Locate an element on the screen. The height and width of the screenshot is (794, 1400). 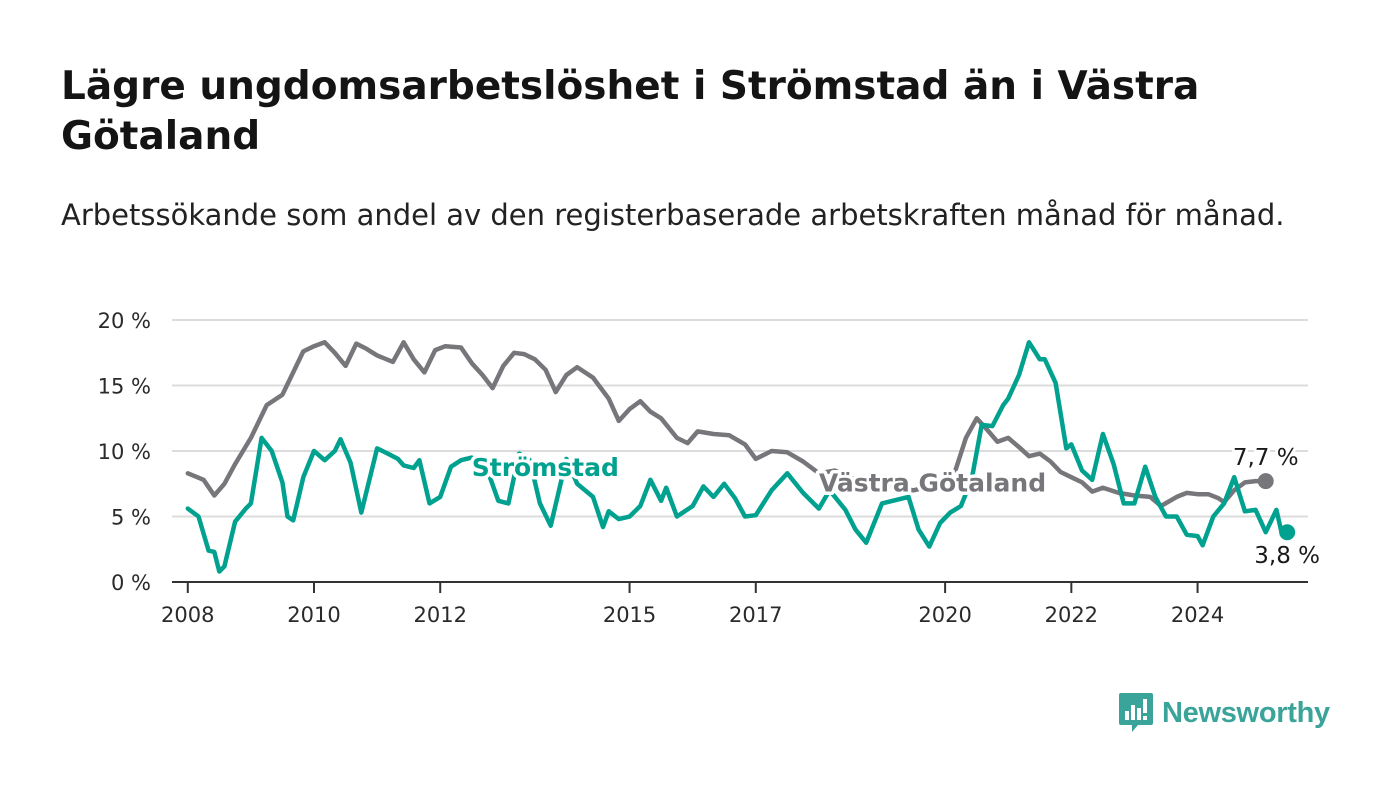
y-tick-label: 15 % is located at coordinates (124, 387).